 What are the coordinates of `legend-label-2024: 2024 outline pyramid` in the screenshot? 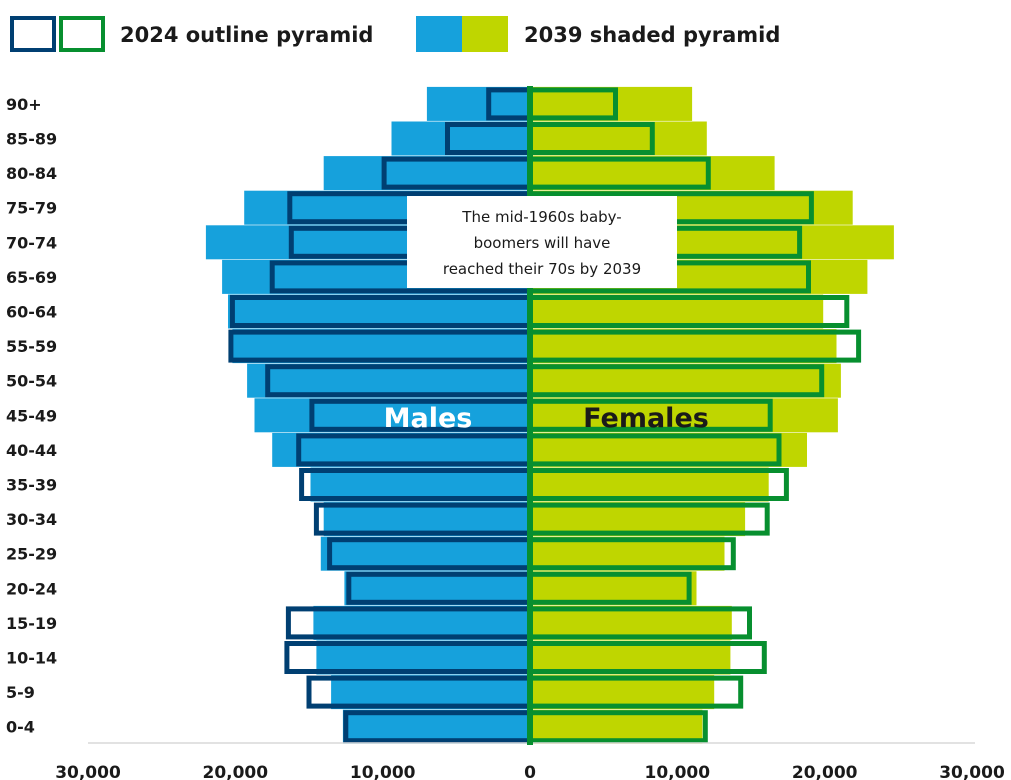 It's located at (246, 35).